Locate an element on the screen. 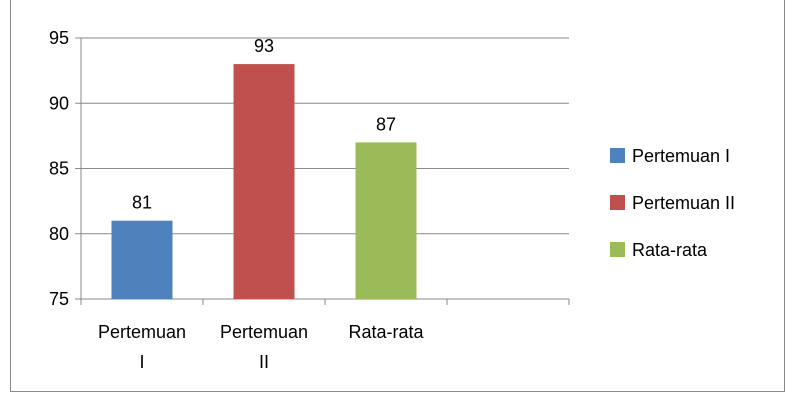 The image size is (787, 394). y-tick-label: 90 is located at coordinates (59, 103).